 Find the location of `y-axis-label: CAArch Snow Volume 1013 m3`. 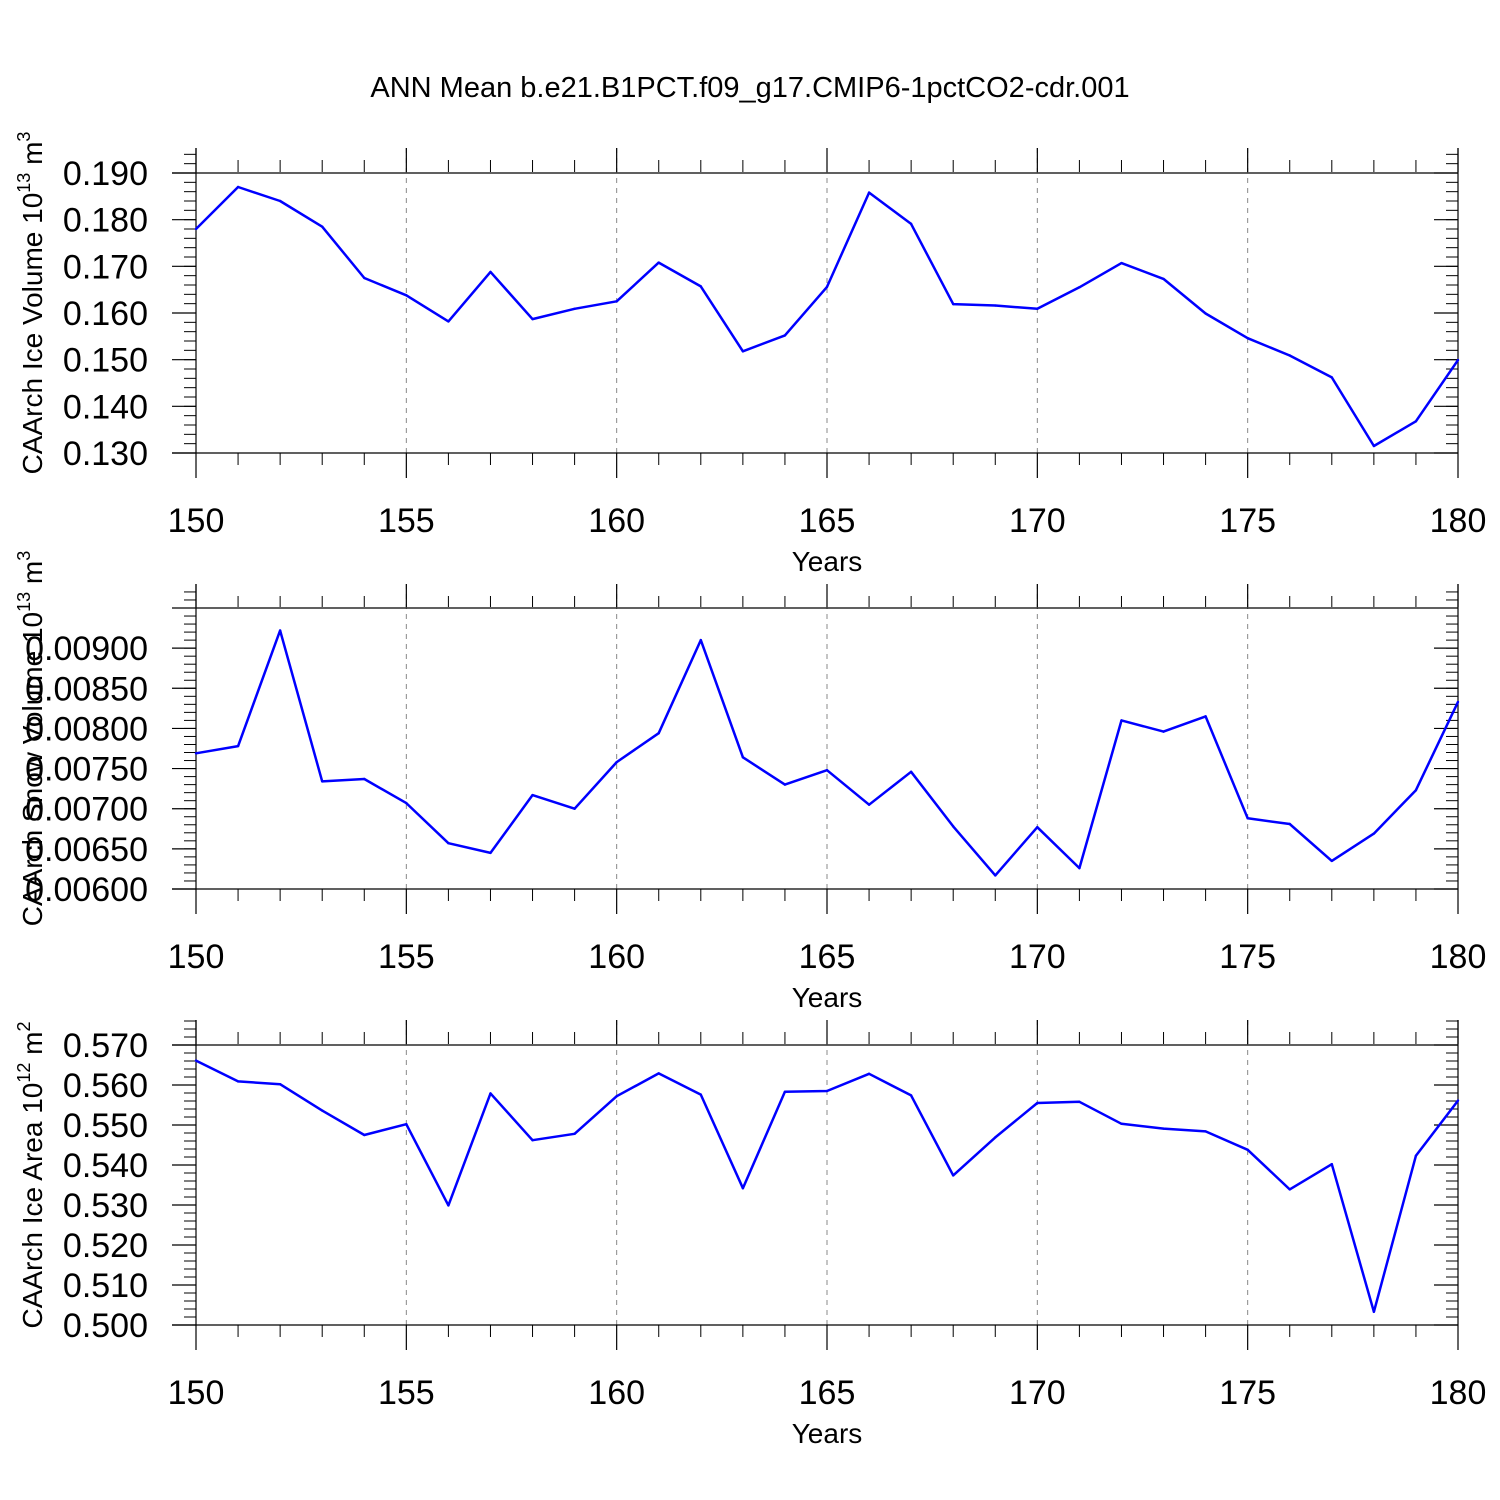

y-axis-label: CAArch Snow Volume 1013 m3 is located at coordinates (31, 739).